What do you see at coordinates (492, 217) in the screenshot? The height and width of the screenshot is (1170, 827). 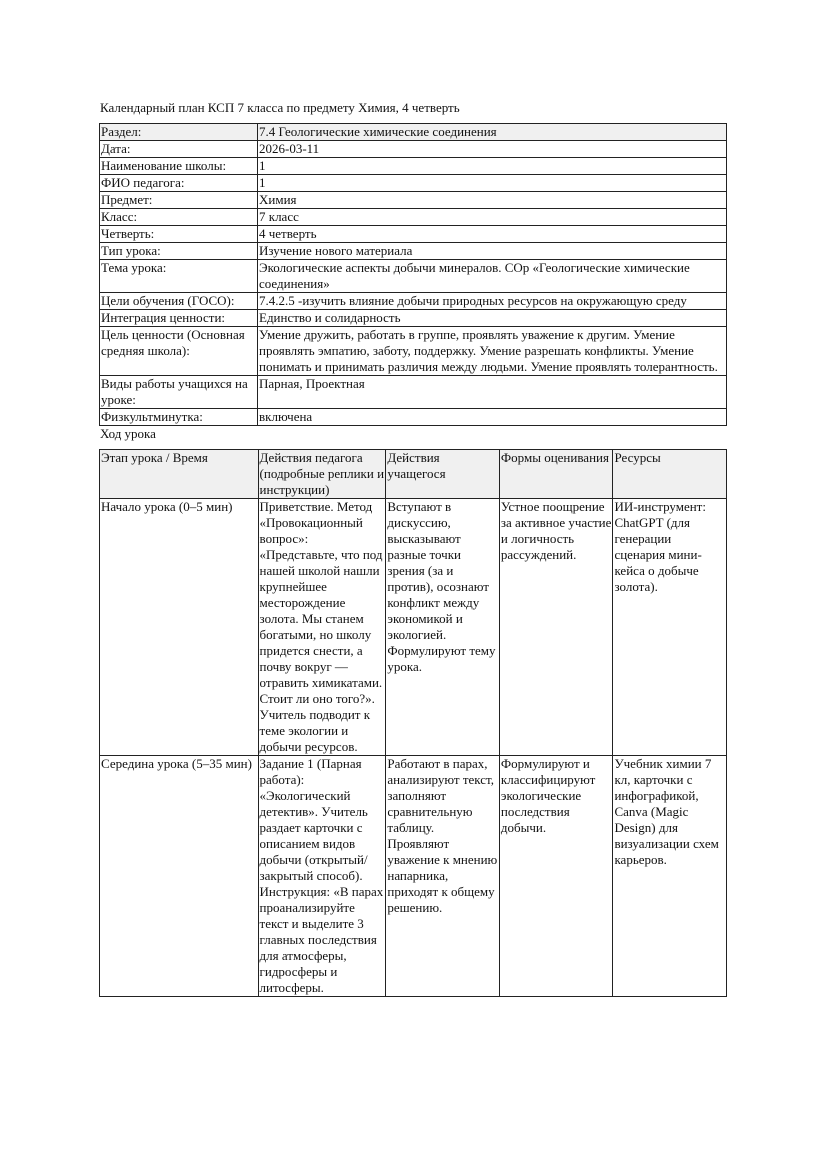 I see `info-value: 7 класс` at bounding box center [492, 217].